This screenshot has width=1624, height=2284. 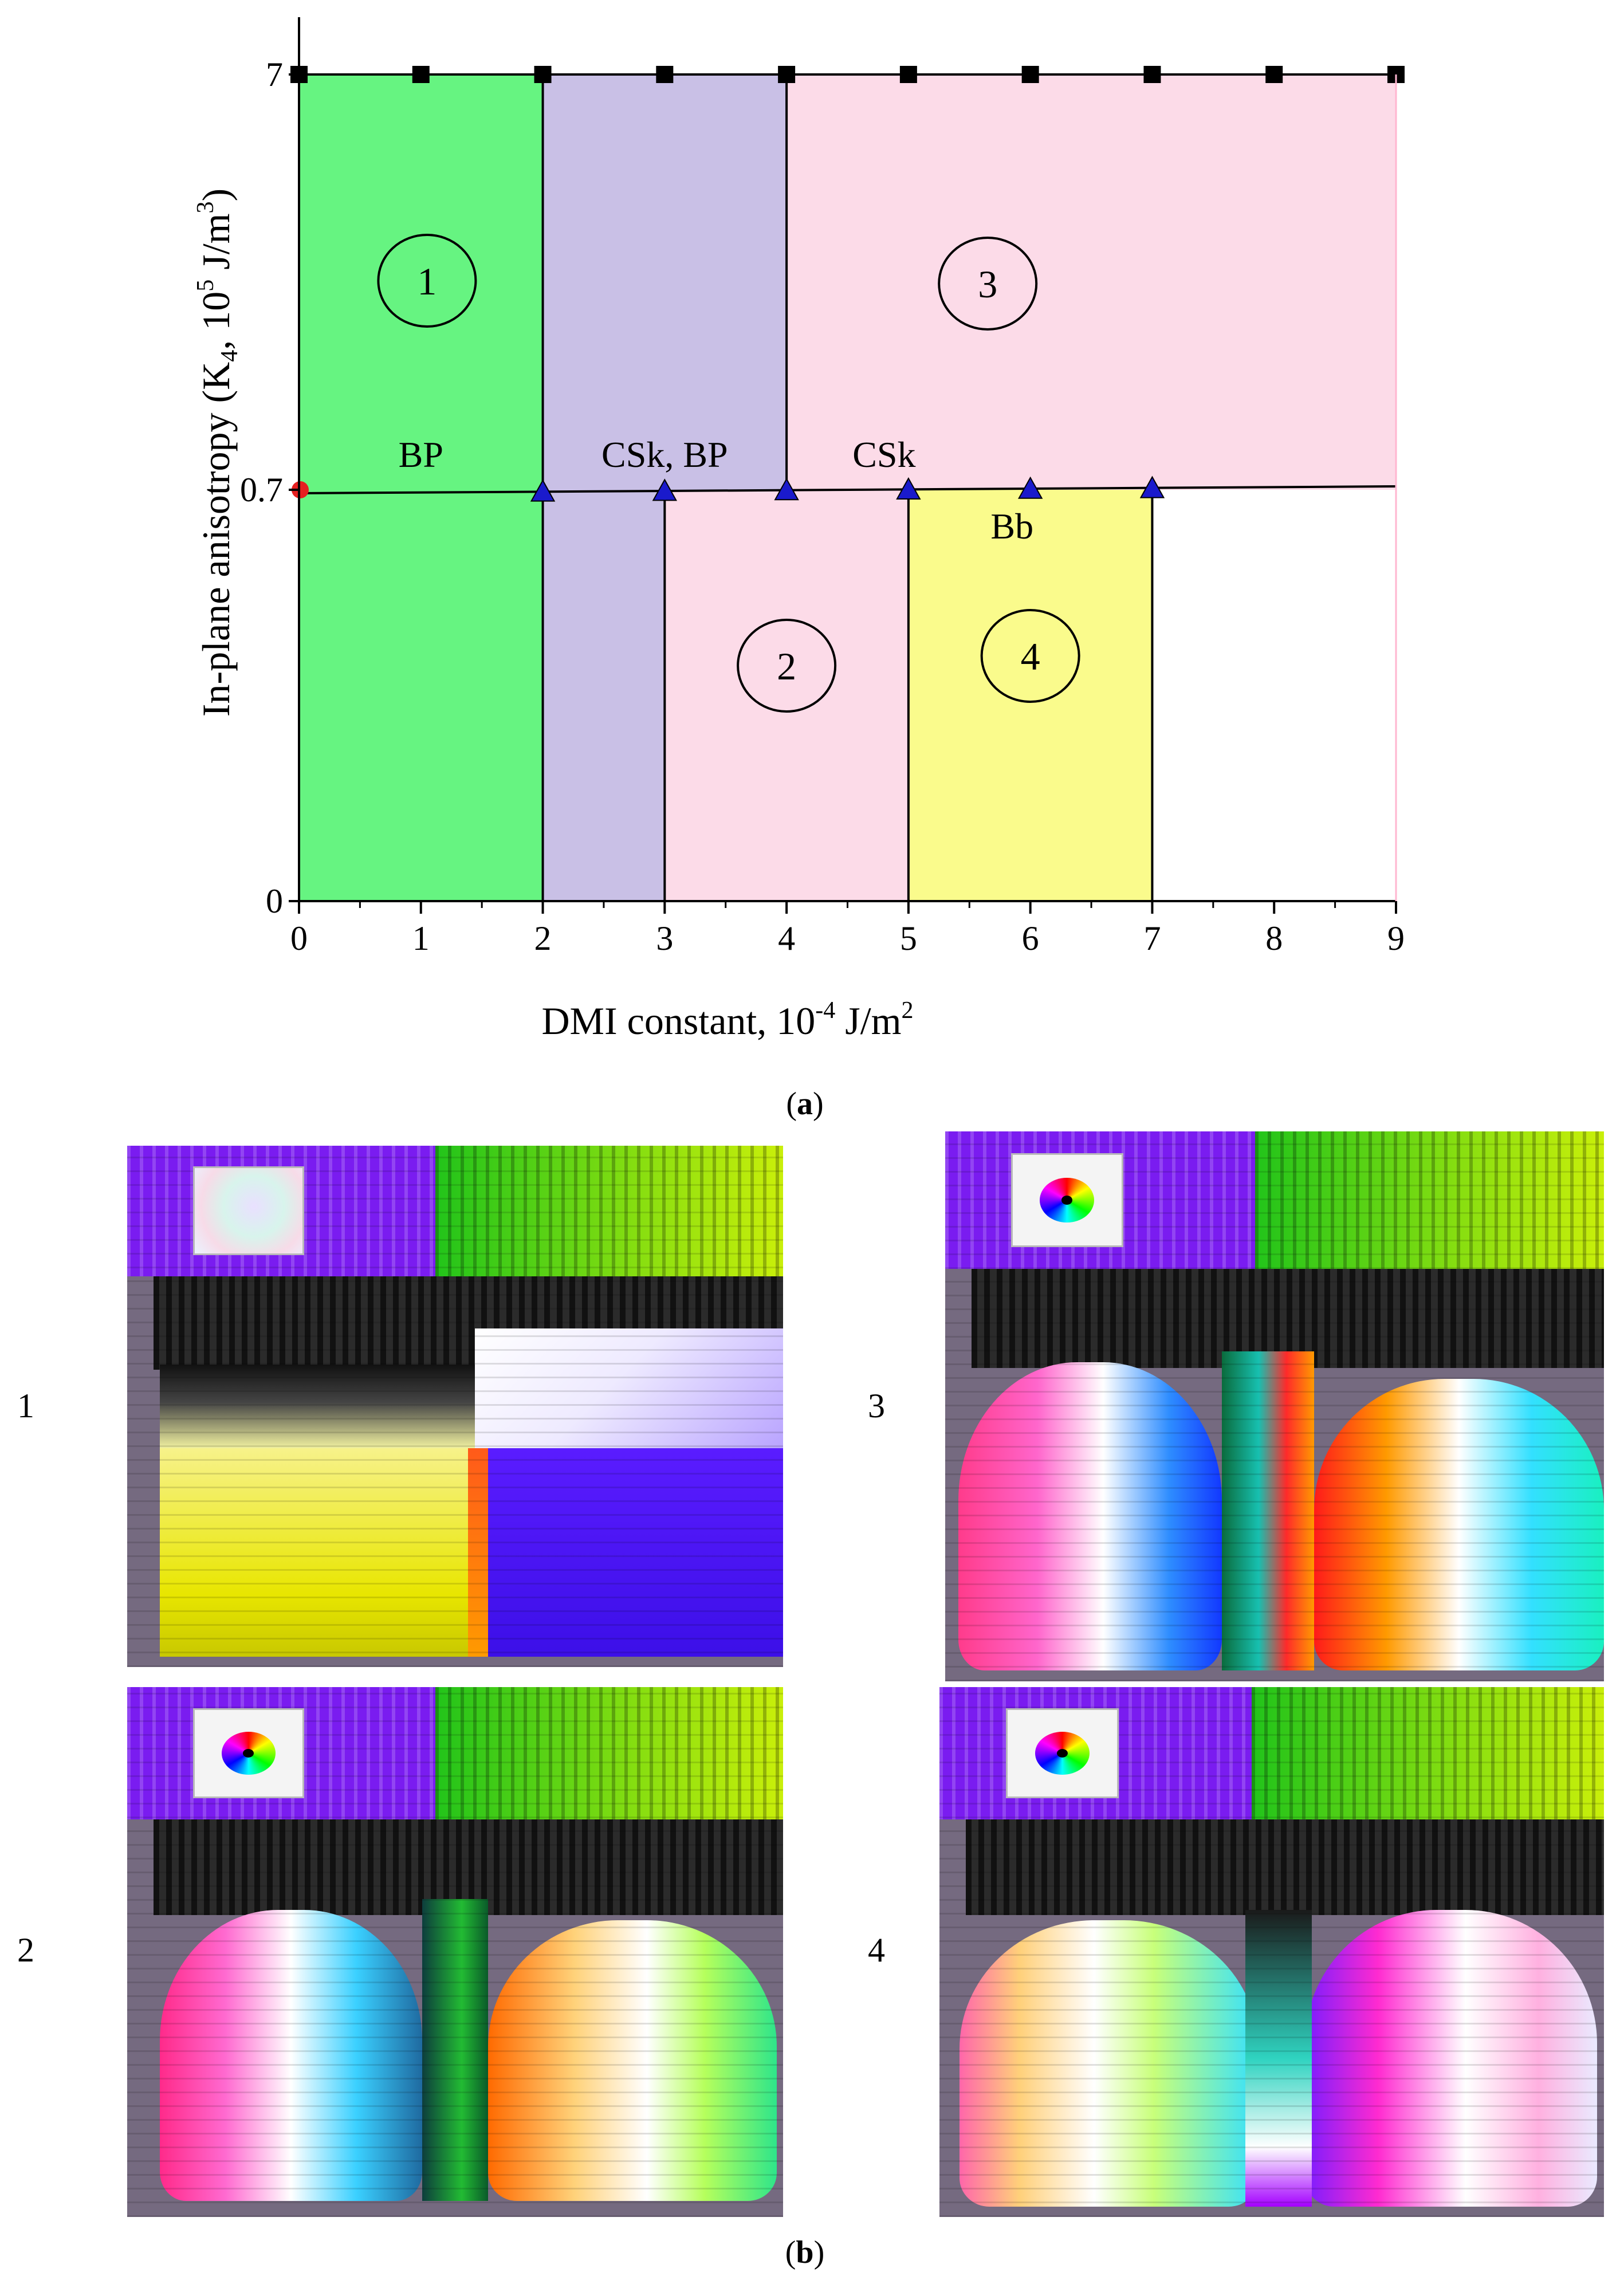 What do you see at coordinates (787, 74) in the screenshot?
I see `square-marker-x4` at bounding box center [787, 74].